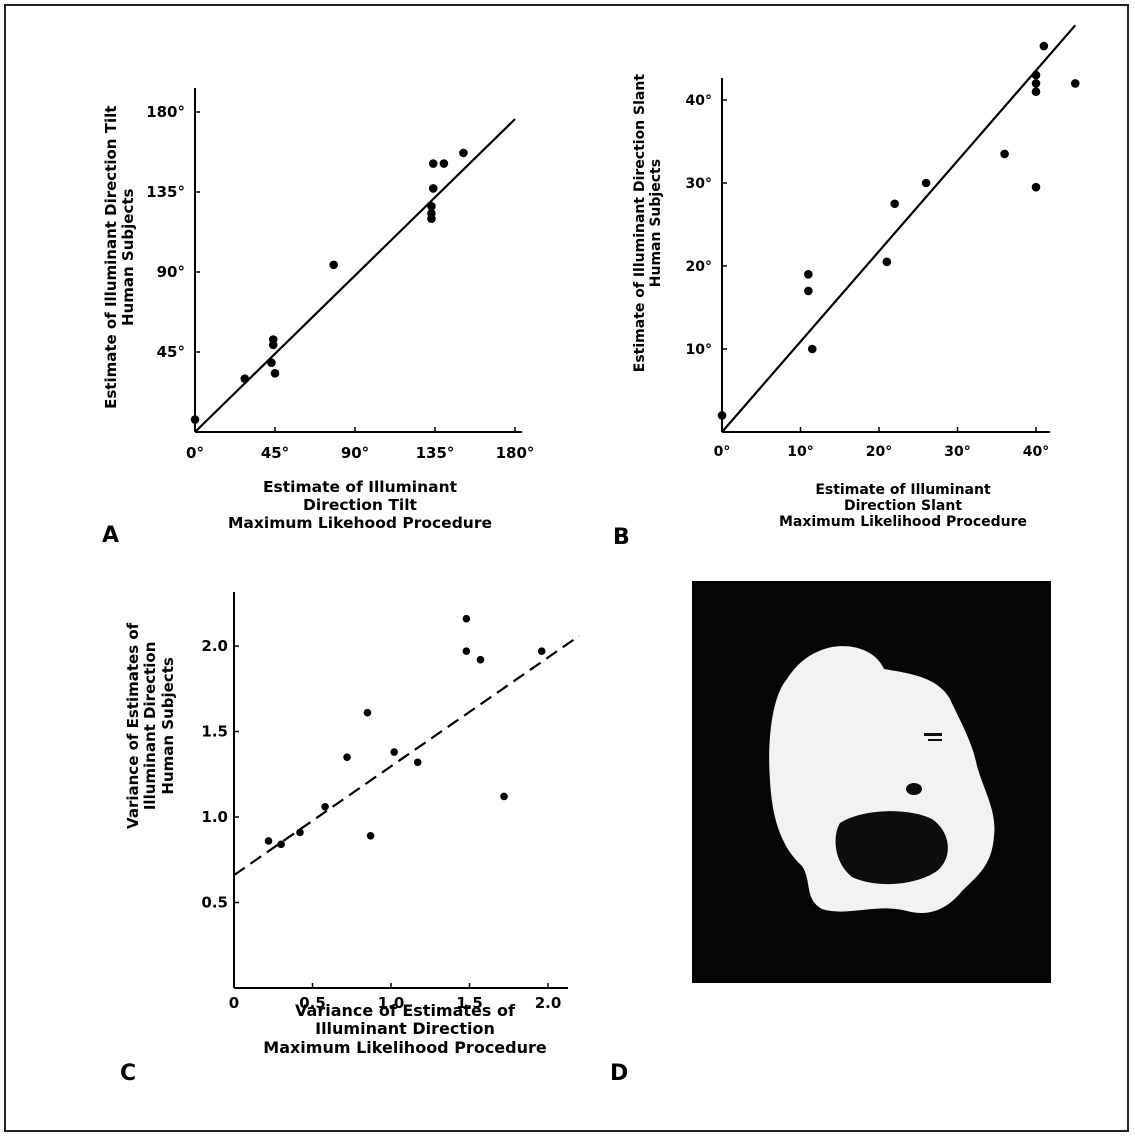 Image resolution: width=1135 pixels, height=1137 pixels. What do you see at coordinates (355, 275) in the screenshot?
I see `panel-a-fit-line` at bounding box center [355, 275].